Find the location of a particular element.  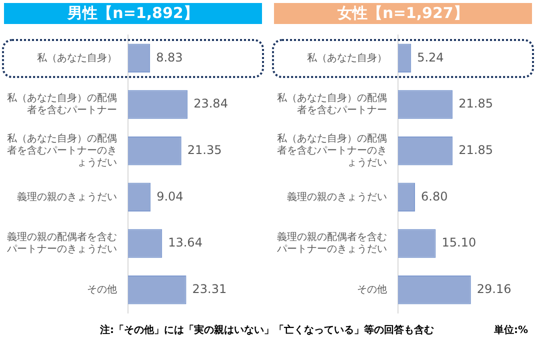

text: 注:「その他」には「実の親はいない」「亡くなっている」等の回答も含む is located at coordinates (267, 330).